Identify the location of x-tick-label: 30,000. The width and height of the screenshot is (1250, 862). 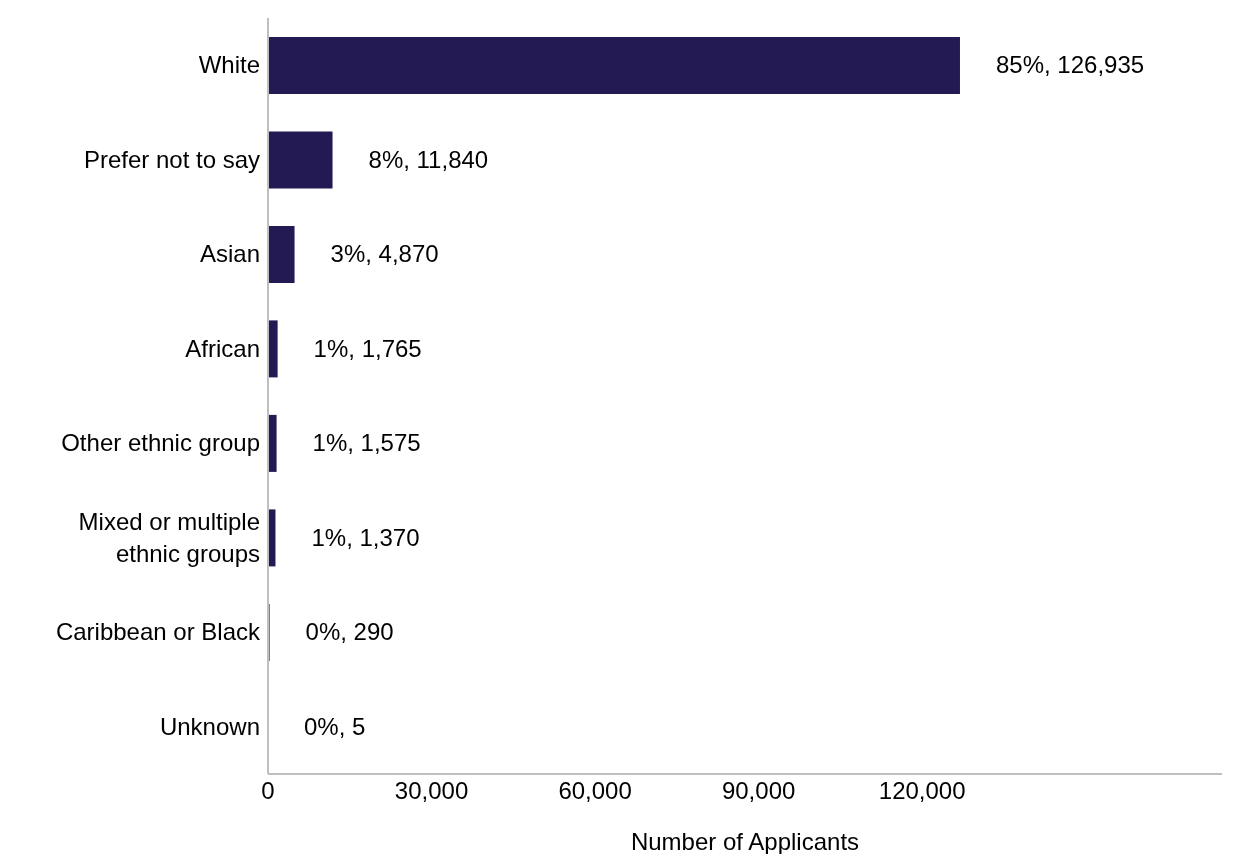
(431, 791).